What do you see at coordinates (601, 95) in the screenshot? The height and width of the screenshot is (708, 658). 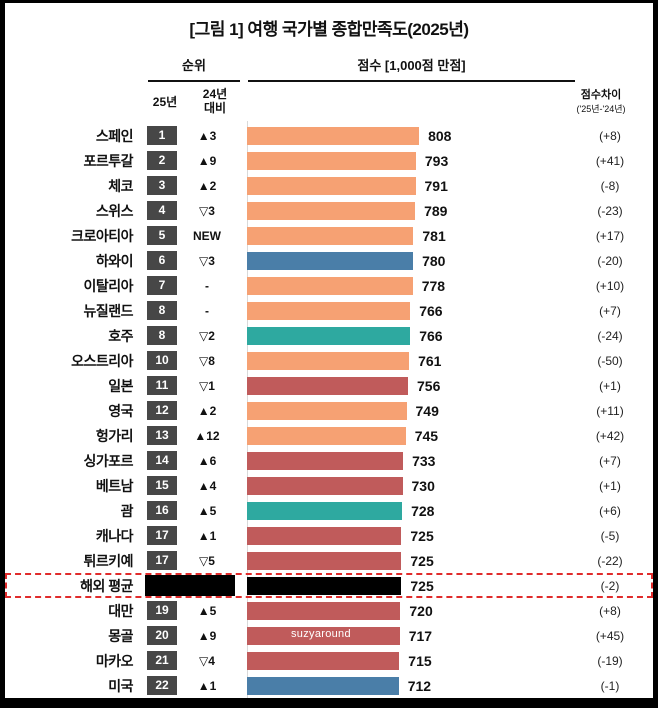 I see `diff-header-label: 점수차이` at bounding box center [601, 95].